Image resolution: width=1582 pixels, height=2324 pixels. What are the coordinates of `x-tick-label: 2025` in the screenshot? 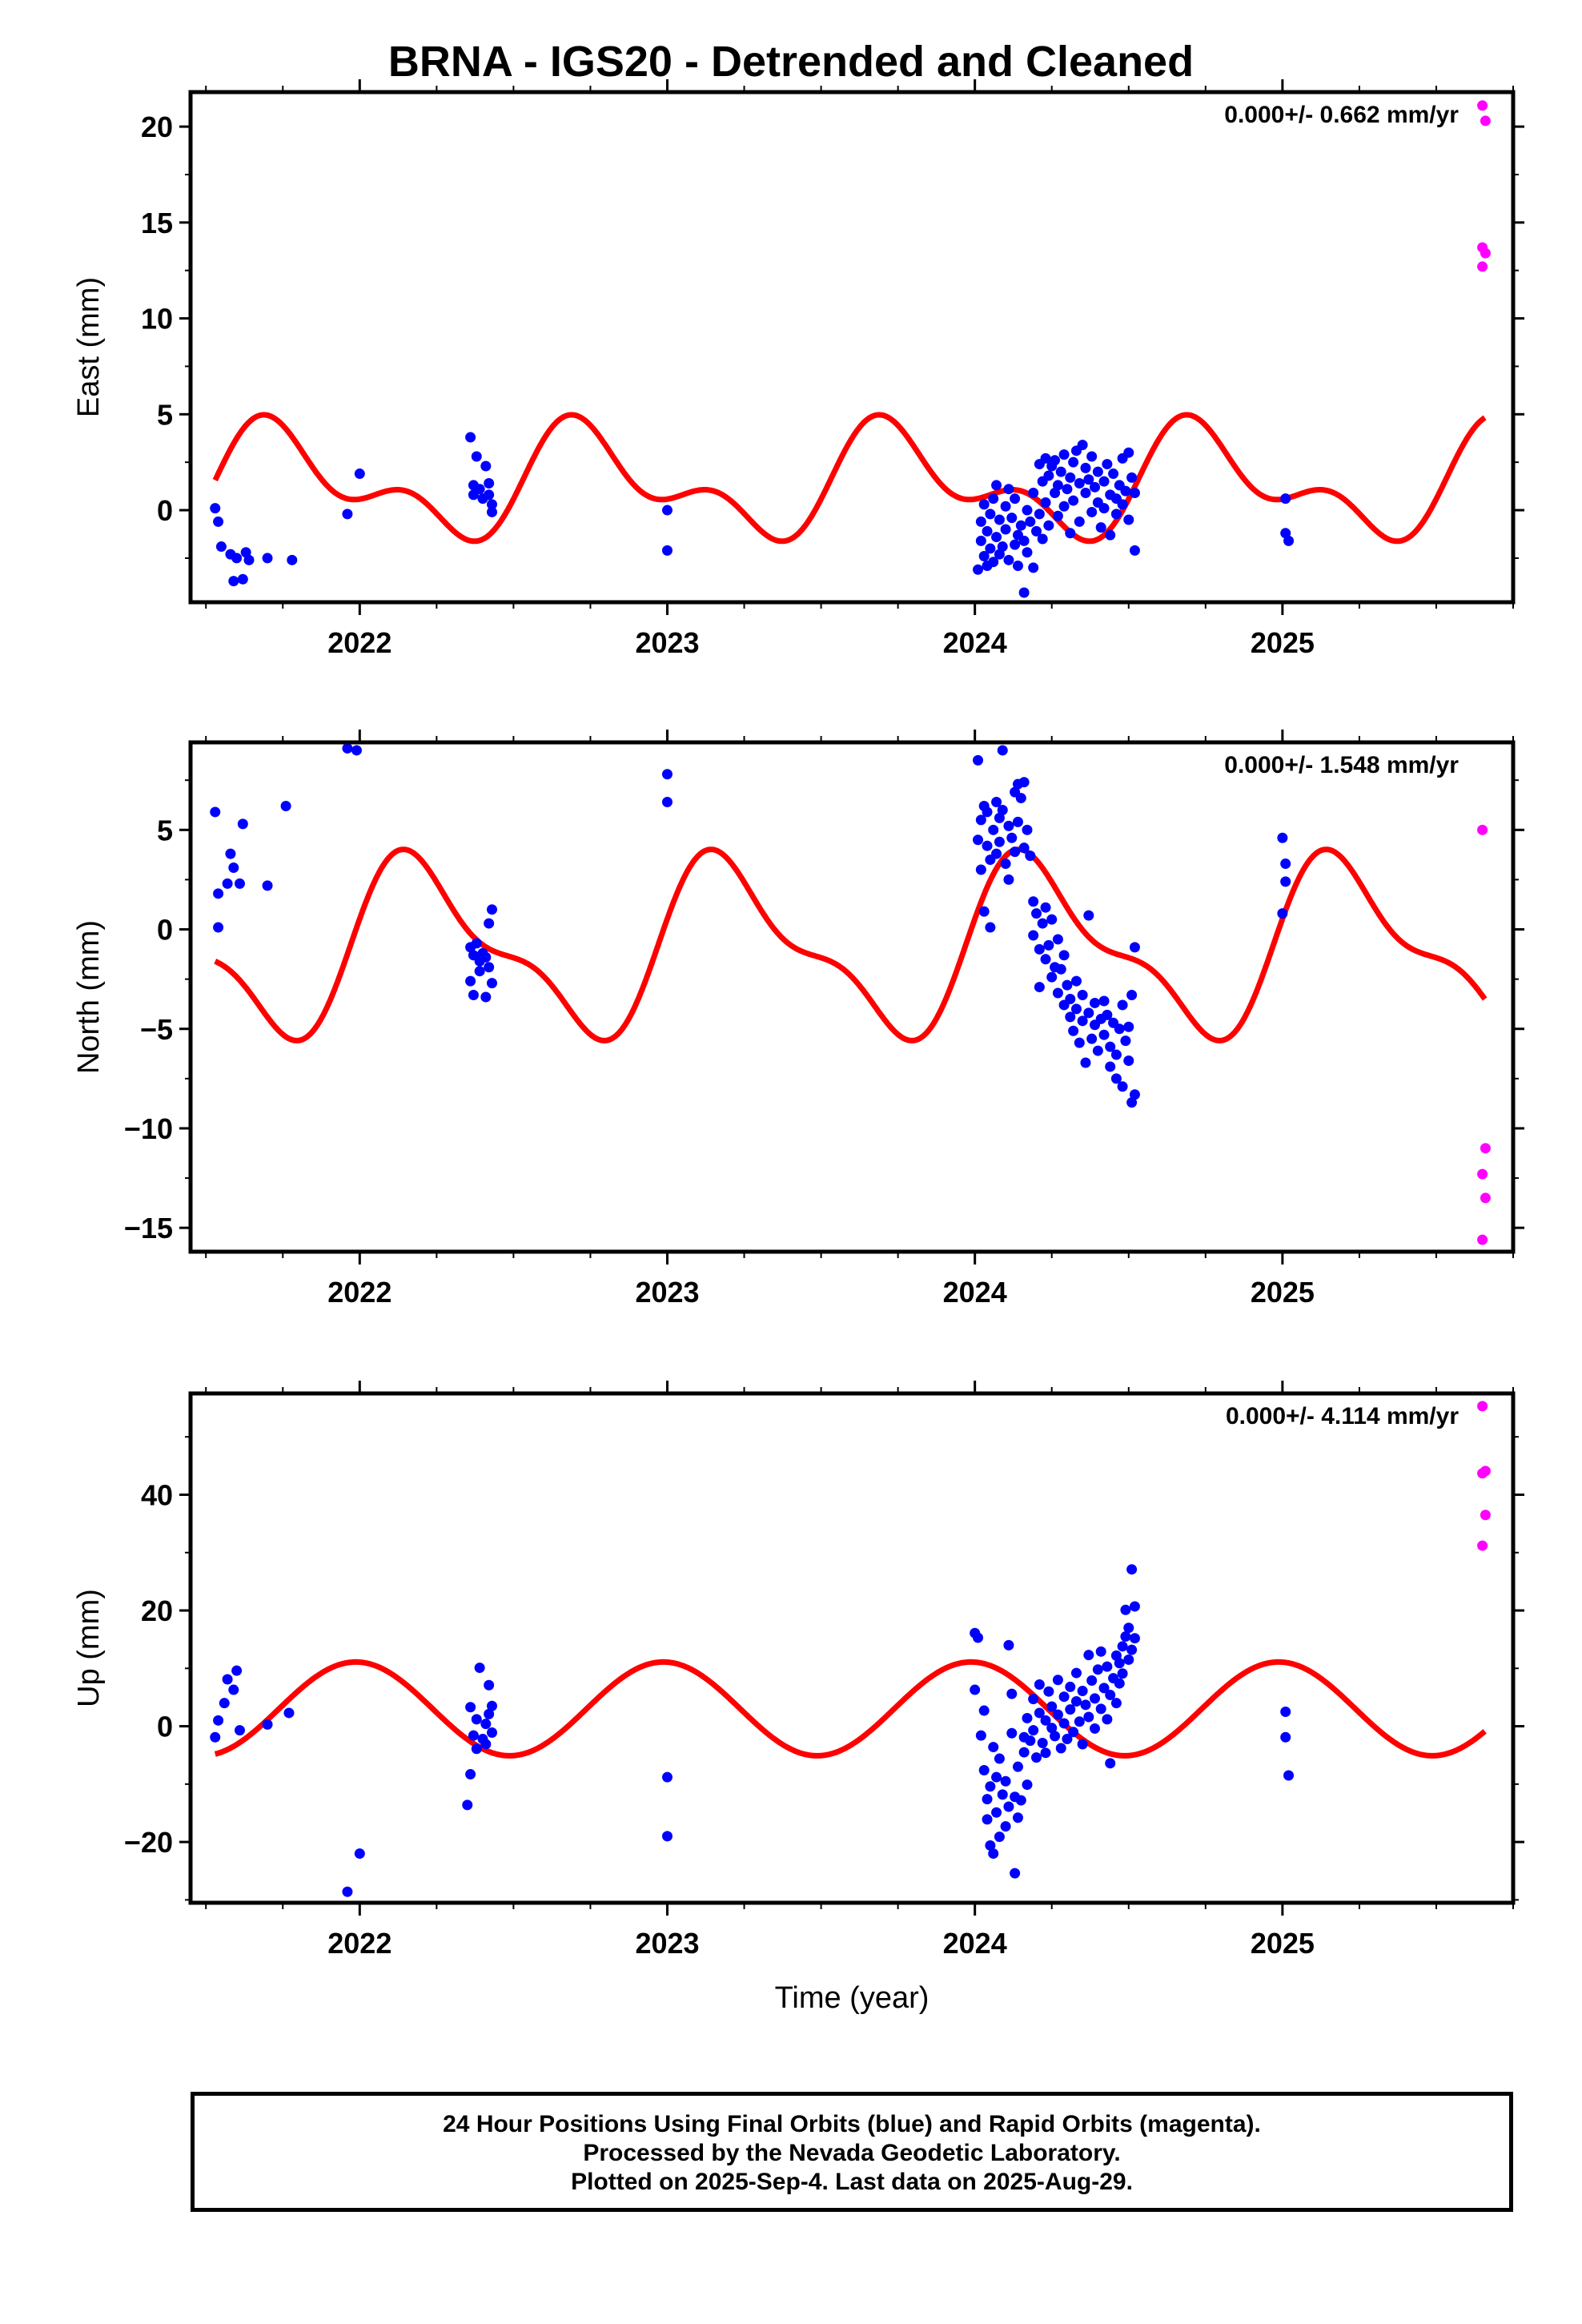 It's located at (1283, 642).